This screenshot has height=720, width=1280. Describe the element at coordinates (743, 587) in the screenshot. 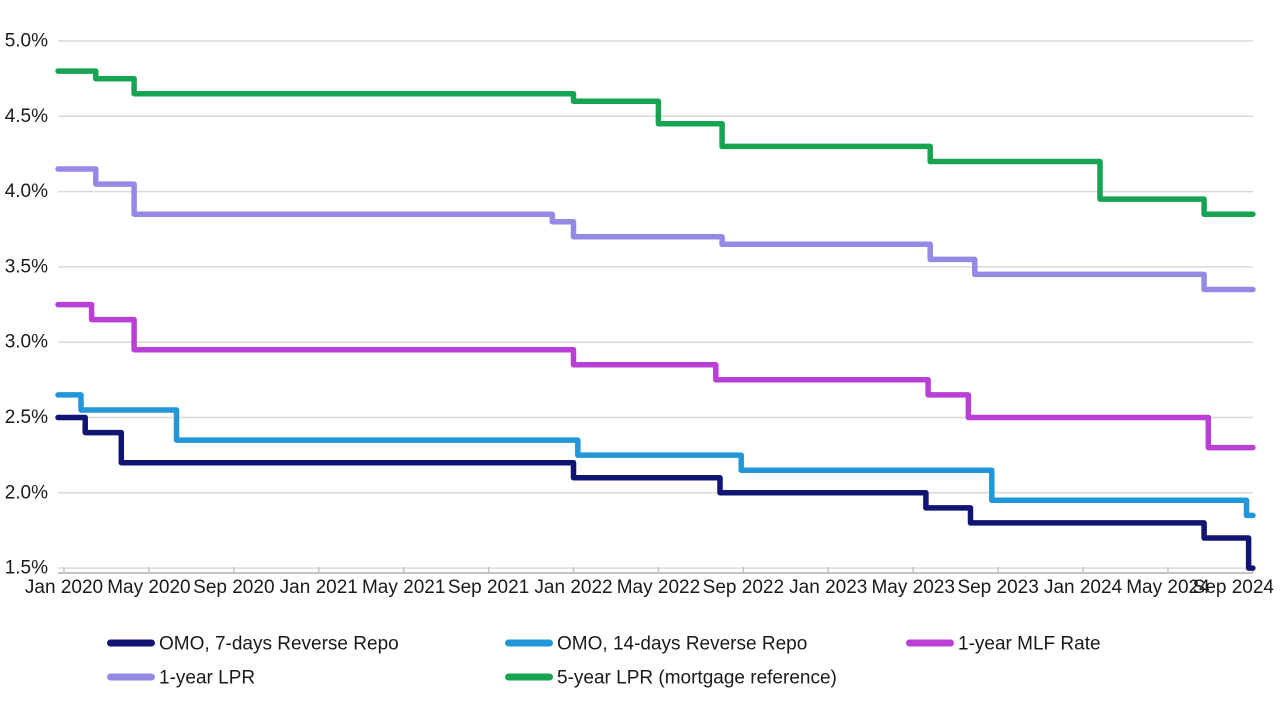

I see `x-axis-tick-label: Sep 2022` at that location.